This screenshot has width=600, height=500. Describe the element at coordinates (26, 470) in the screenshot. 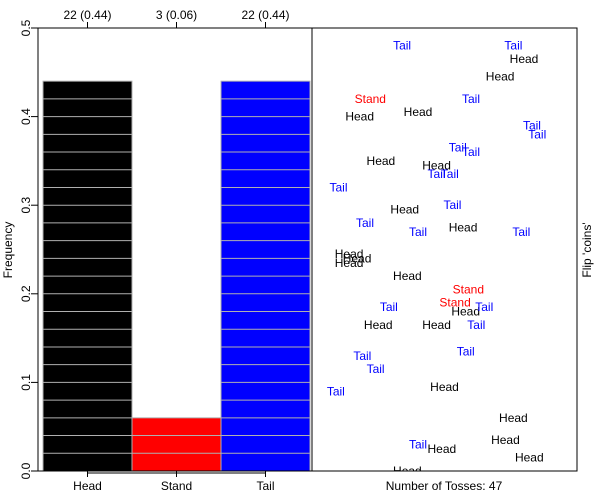

I see `y-tick-label: 0.0` at that location.